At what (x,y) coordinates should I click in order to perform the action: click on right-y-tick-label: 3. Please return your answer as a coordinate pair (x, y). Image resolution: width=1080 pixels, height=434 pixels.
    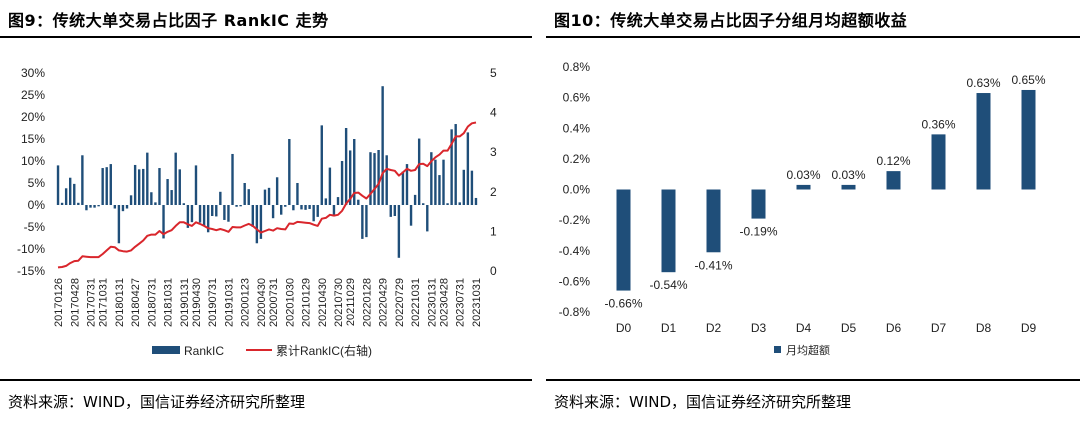
    Looking at the image, I should click on (493, 152).